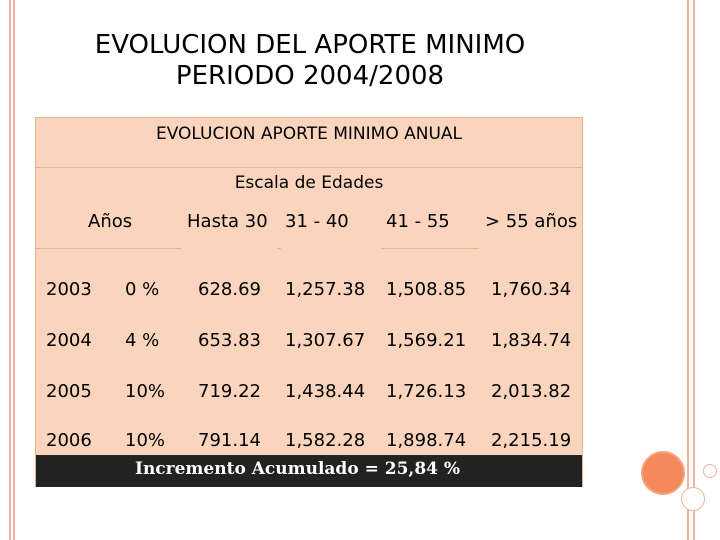 The image size is (720, 540). What do you see at coordinates (229, 391) in the screenshot?
I see `cell-hasta-30: 719.22` at bounding box center [229, 391].